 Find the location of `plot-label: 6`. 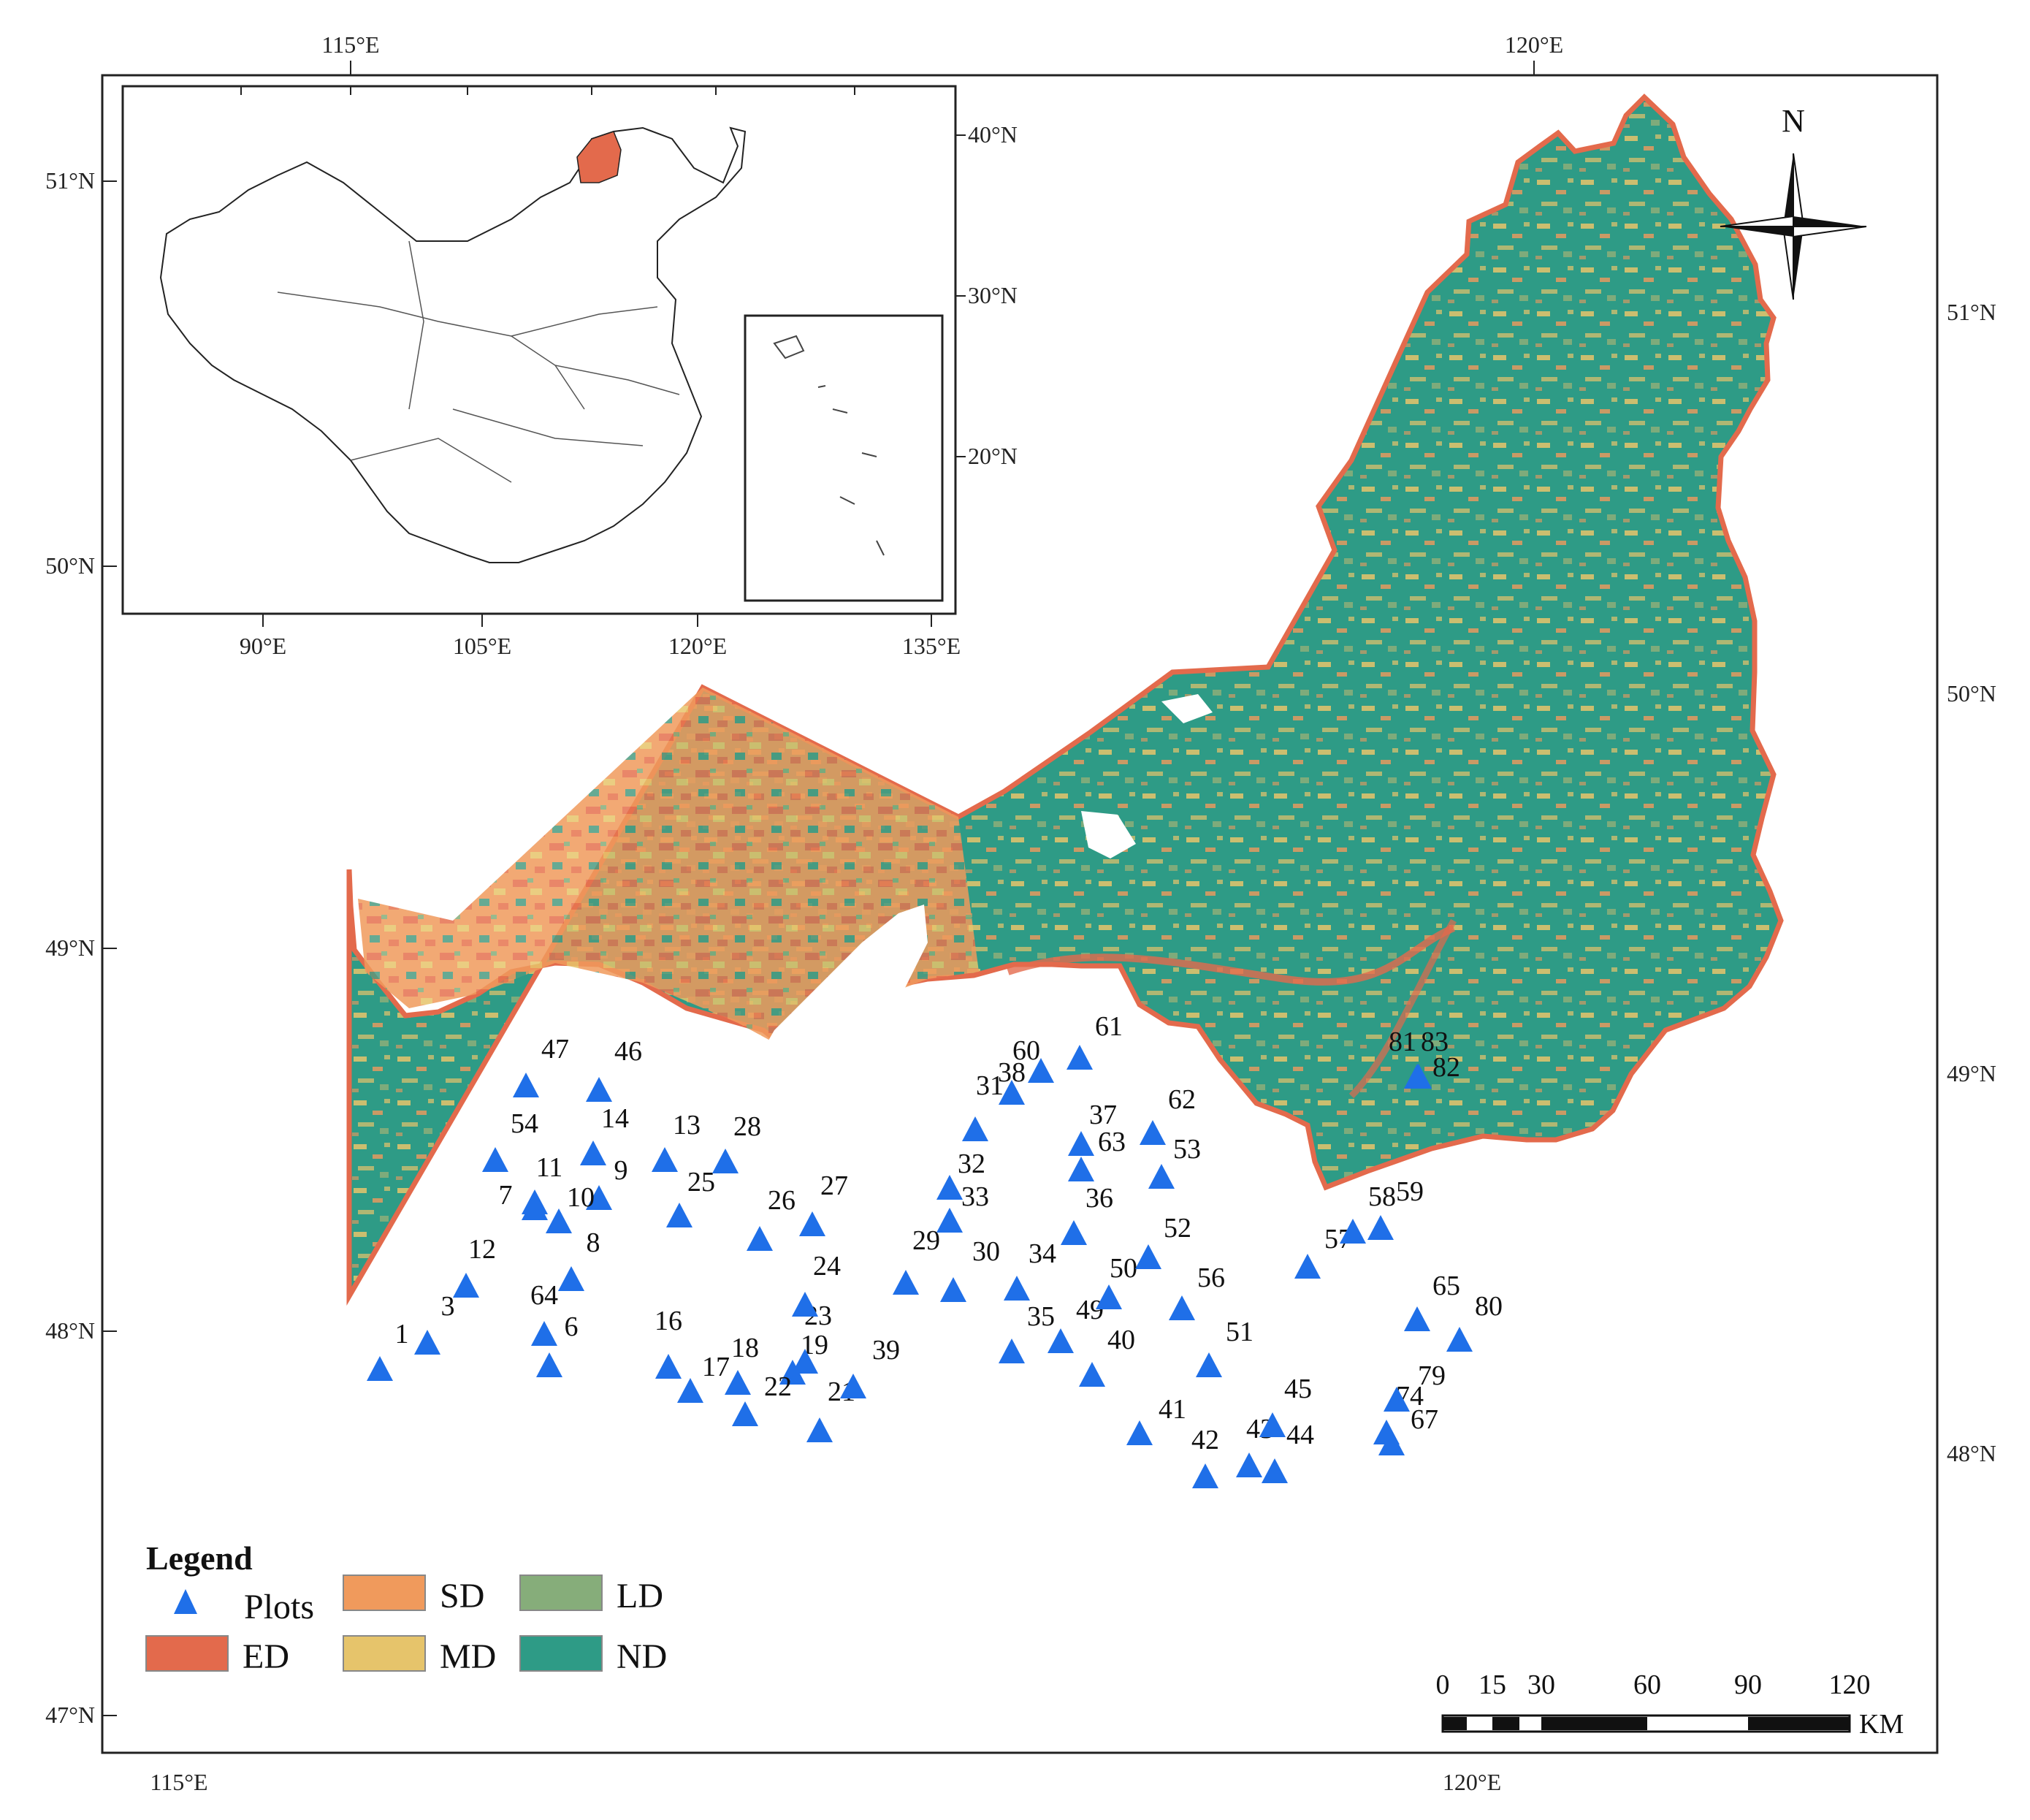

plot-label: 6 is located at coordinates (572, 1327).